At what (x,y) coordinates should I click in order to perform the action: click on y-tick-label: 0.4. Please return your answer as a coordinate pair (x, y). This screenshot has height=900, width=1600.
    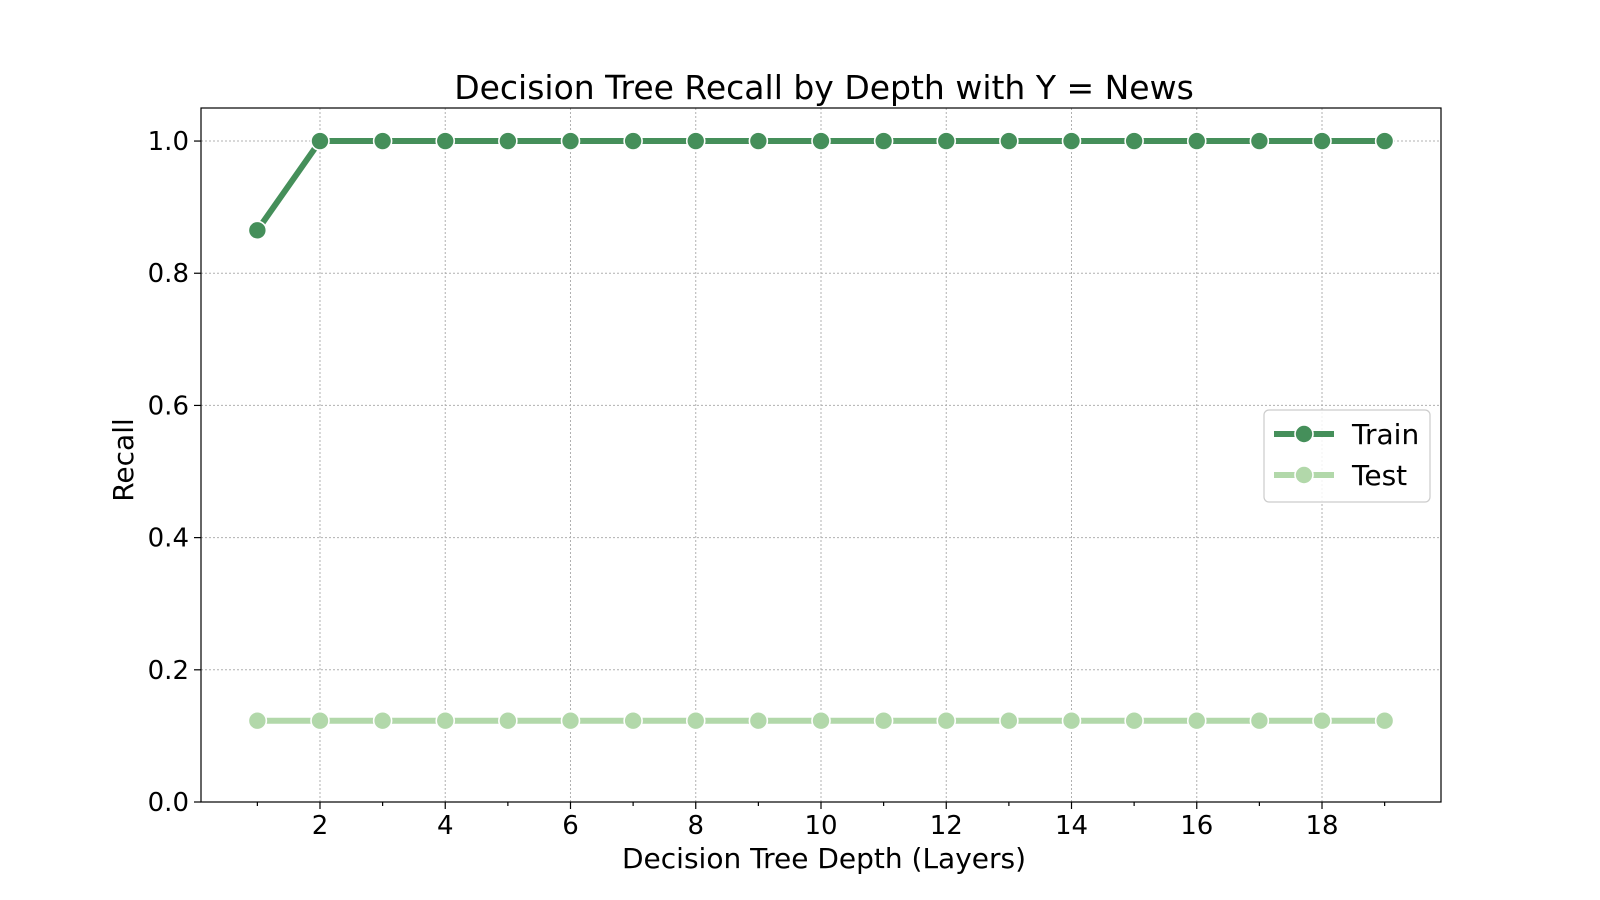
    Looking at the image, I should click on (168, 539).